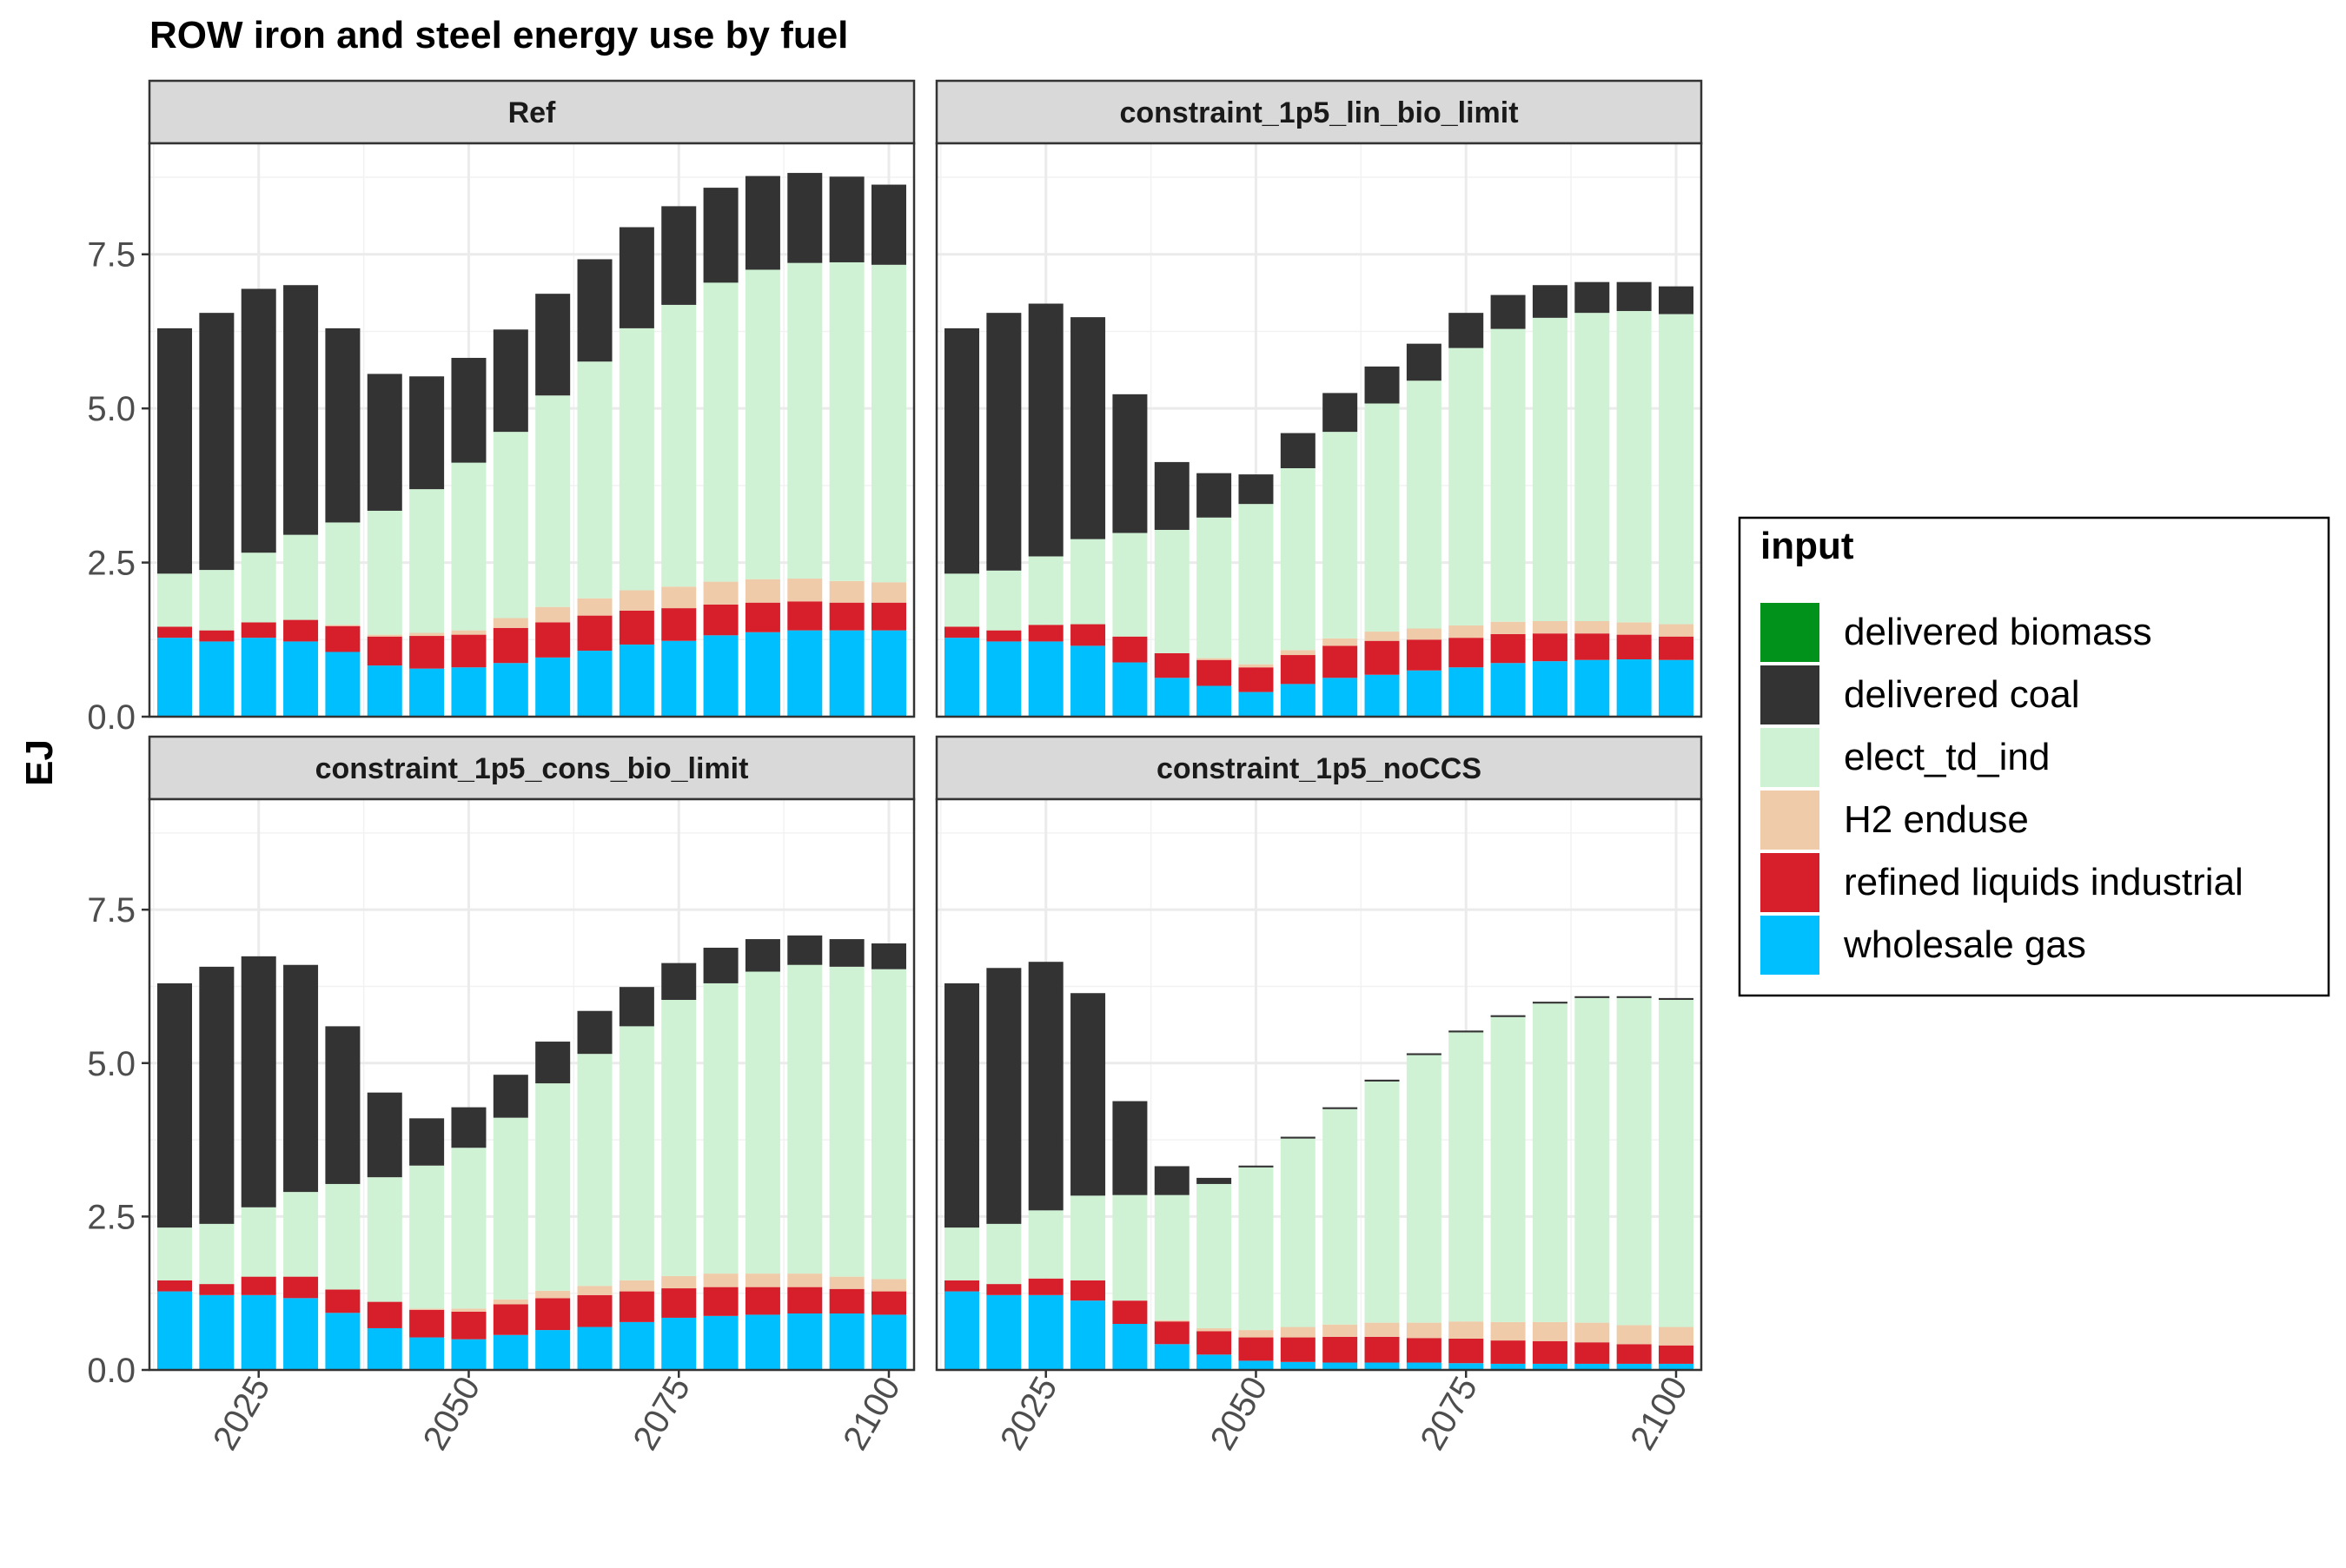  What do you see at coordinates (217, 1095) in the screenshot?
I see `bar-segment-delivered-coal-2020` at bounding box center [217, 1095].